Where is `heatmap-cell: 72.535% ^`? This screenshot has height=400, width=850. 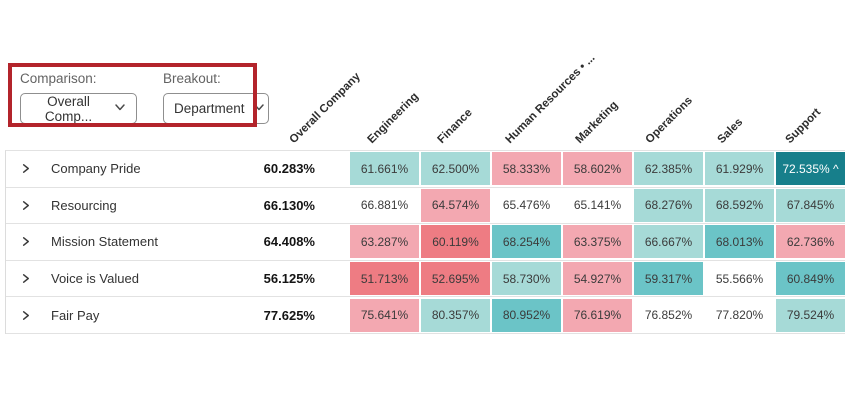 heatmap-cell: 72.535% ^ is located at coordinates (810, 169).